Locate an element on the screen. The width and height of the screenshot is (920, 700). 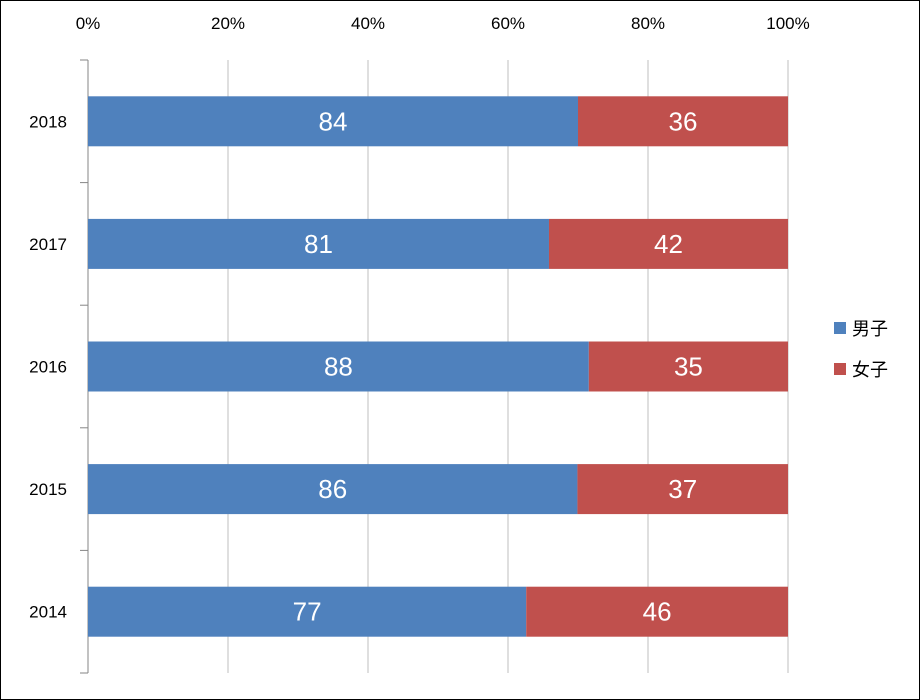
x-tick-label: 20% is located at coordinates (228, 23).